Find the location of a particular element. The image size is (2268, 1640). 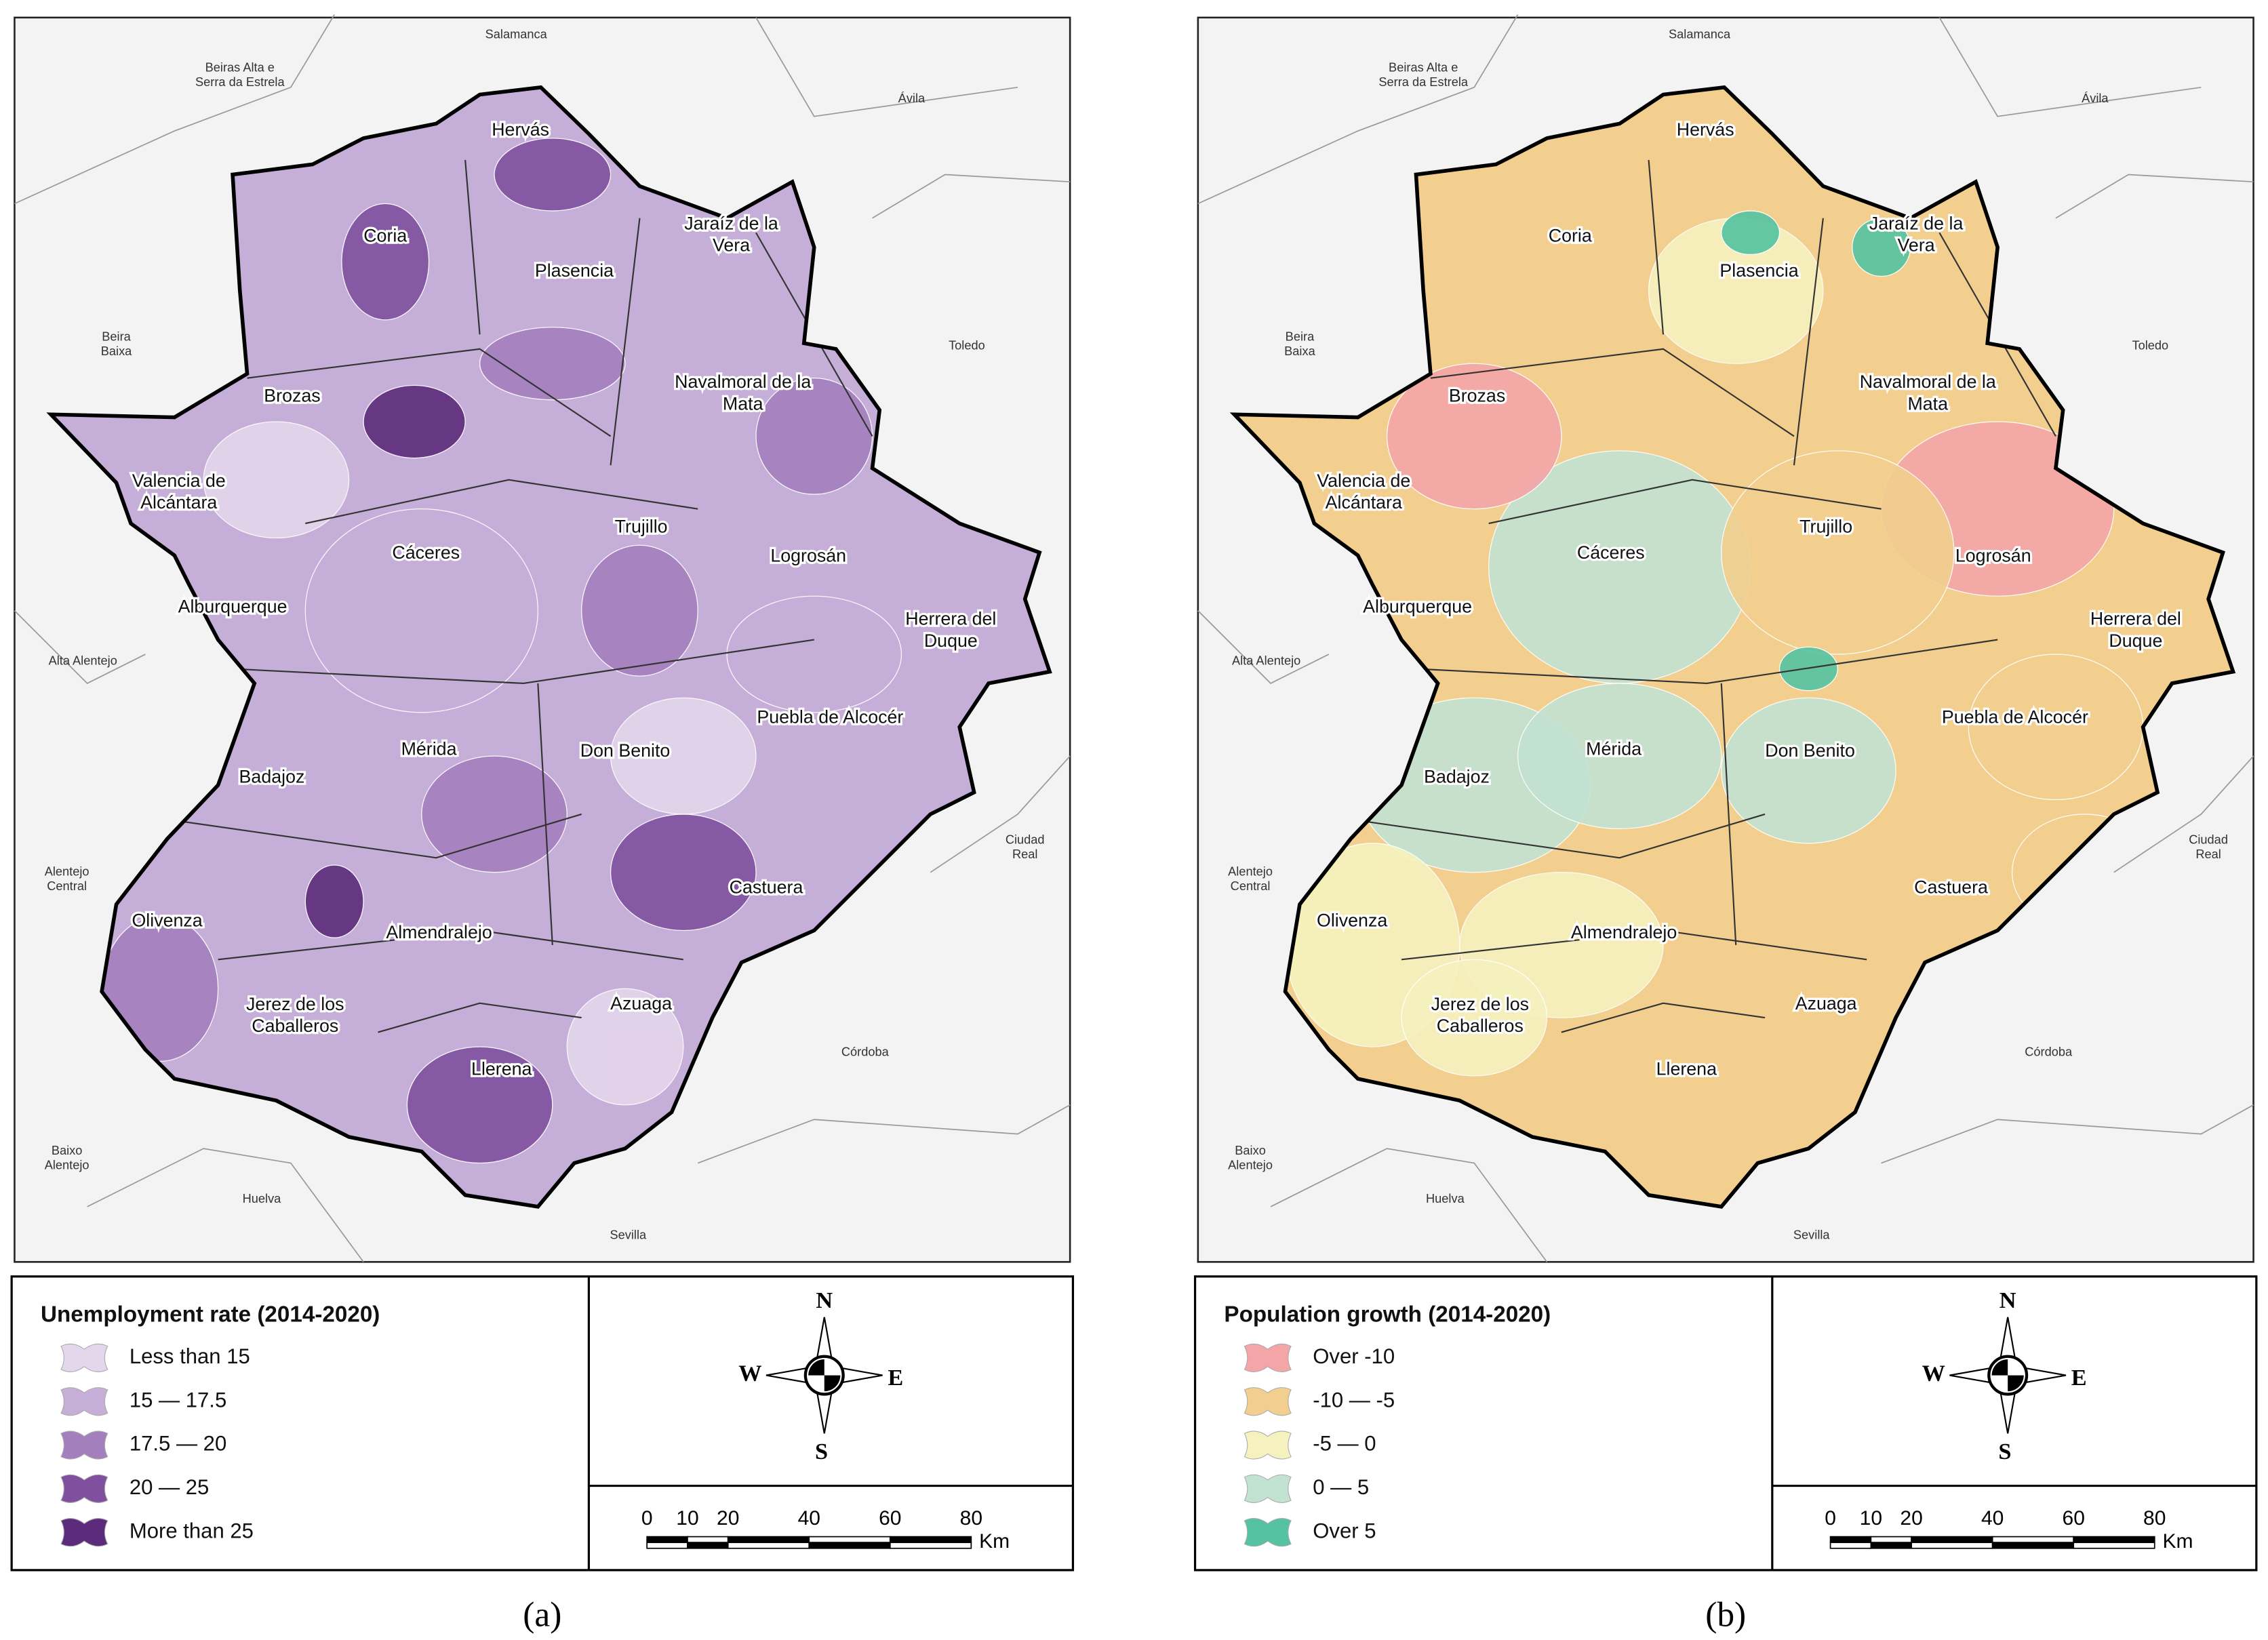

neighbor-label: Huelva is located at coordinates (1446, 1198).